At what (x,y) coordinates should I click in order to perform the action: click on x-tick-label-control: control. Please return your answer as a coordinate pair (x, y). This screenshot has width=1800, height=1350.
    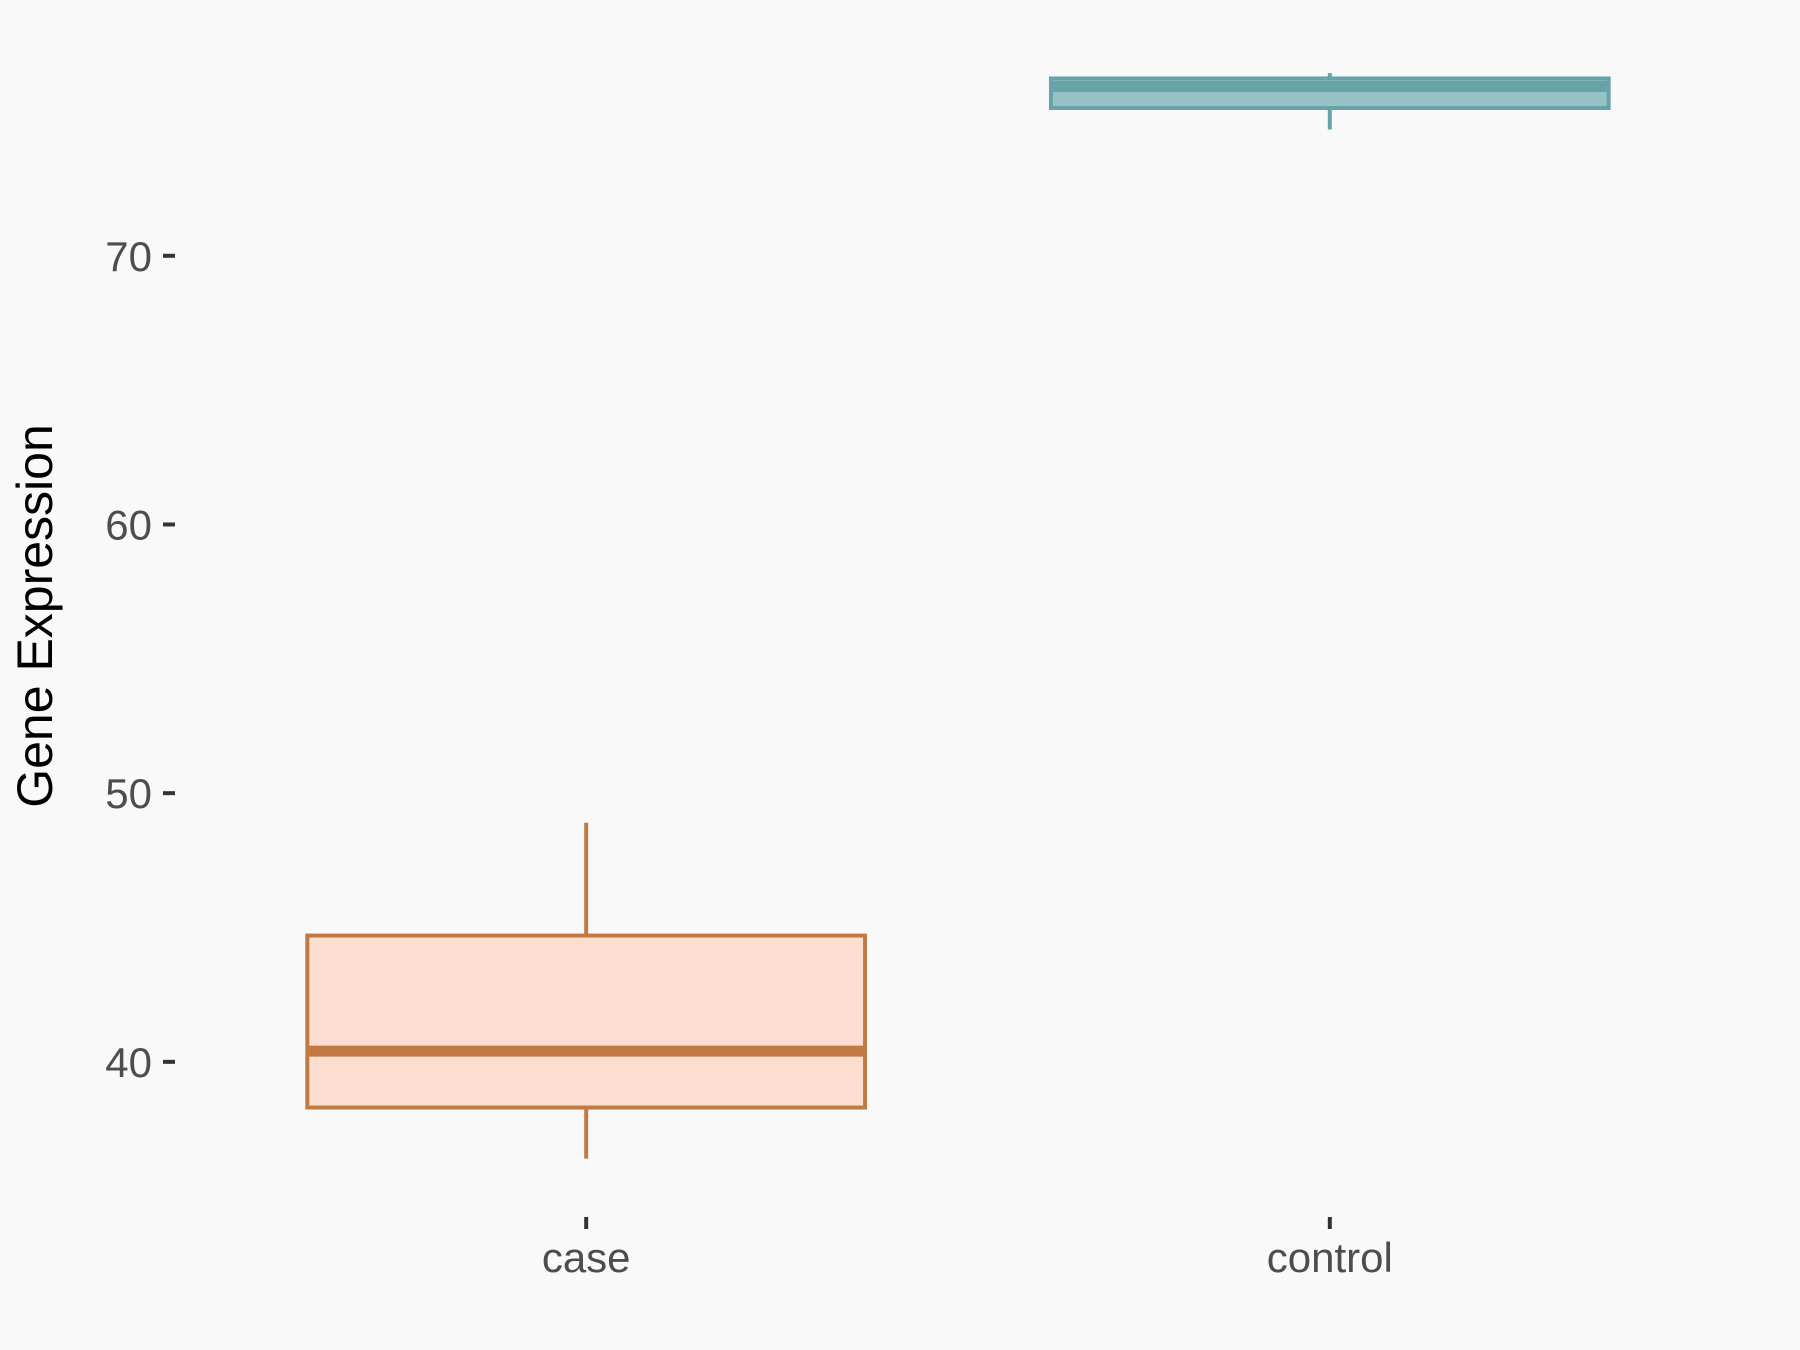
    Looking at the image, I should click on (1330, 1257).